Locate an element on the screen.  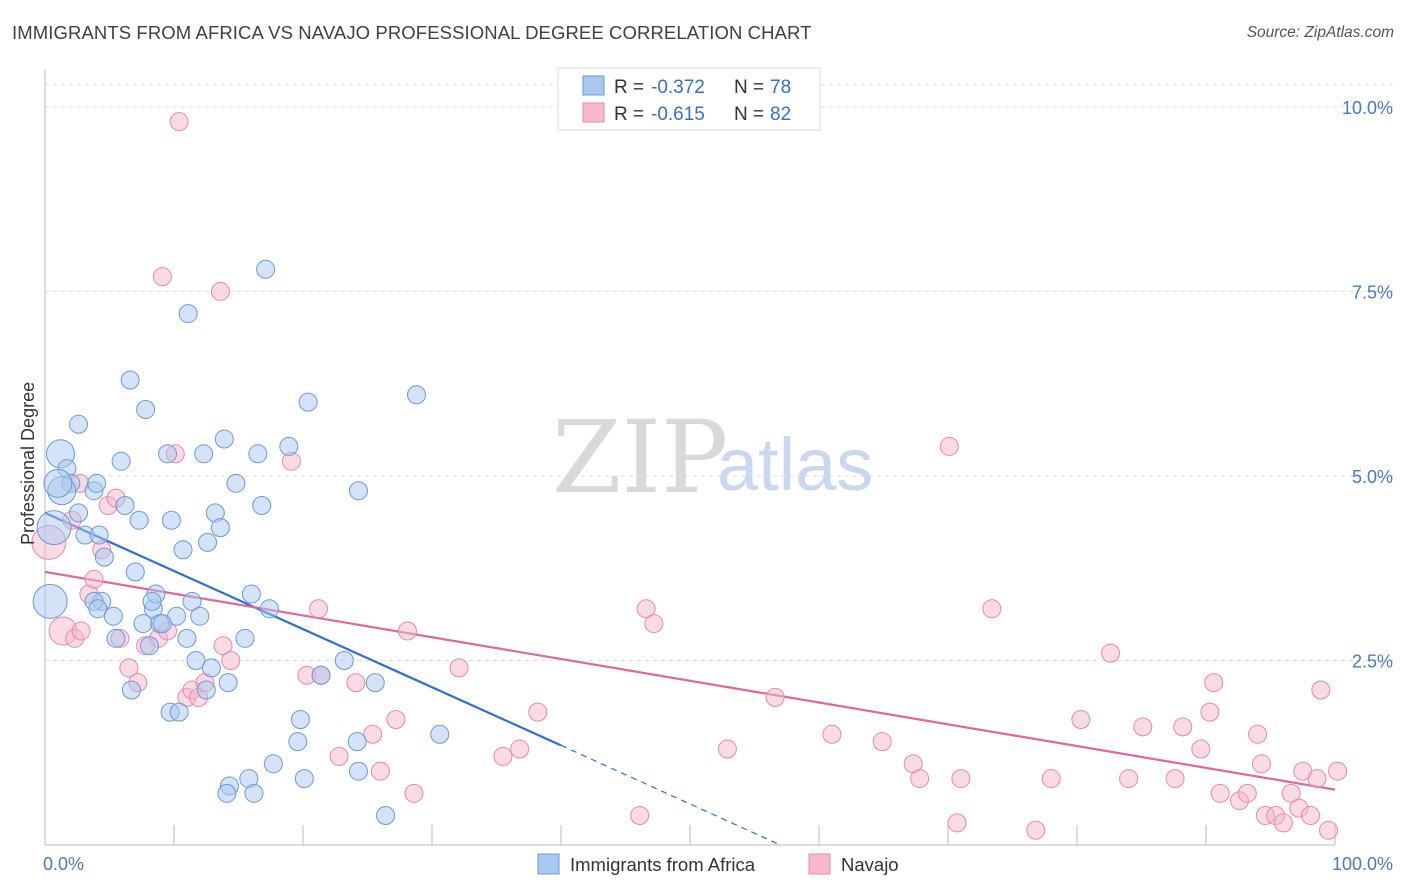
bottom-legend-label-navajo: Navajo is located at coordinates (870, 864).